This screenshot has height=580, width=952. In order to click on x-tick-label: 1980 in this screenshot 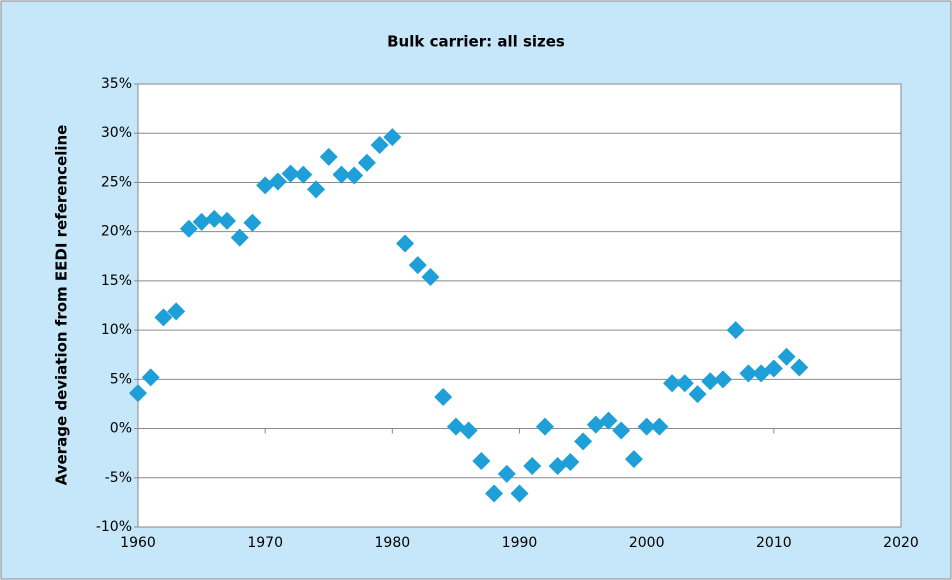, I will do `click(393, 543)`.